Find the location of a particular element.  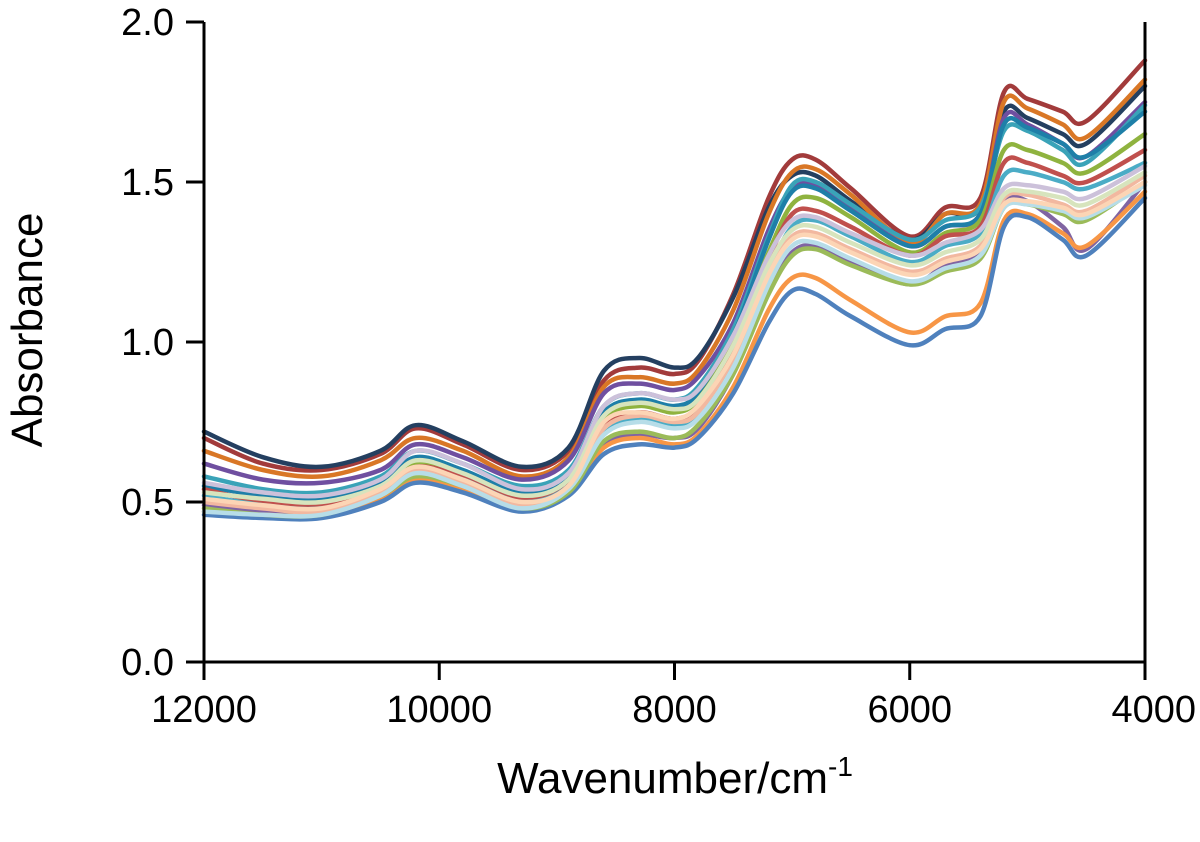

y-tick-label-3: 1.0 is located at coordinates (147, 343).